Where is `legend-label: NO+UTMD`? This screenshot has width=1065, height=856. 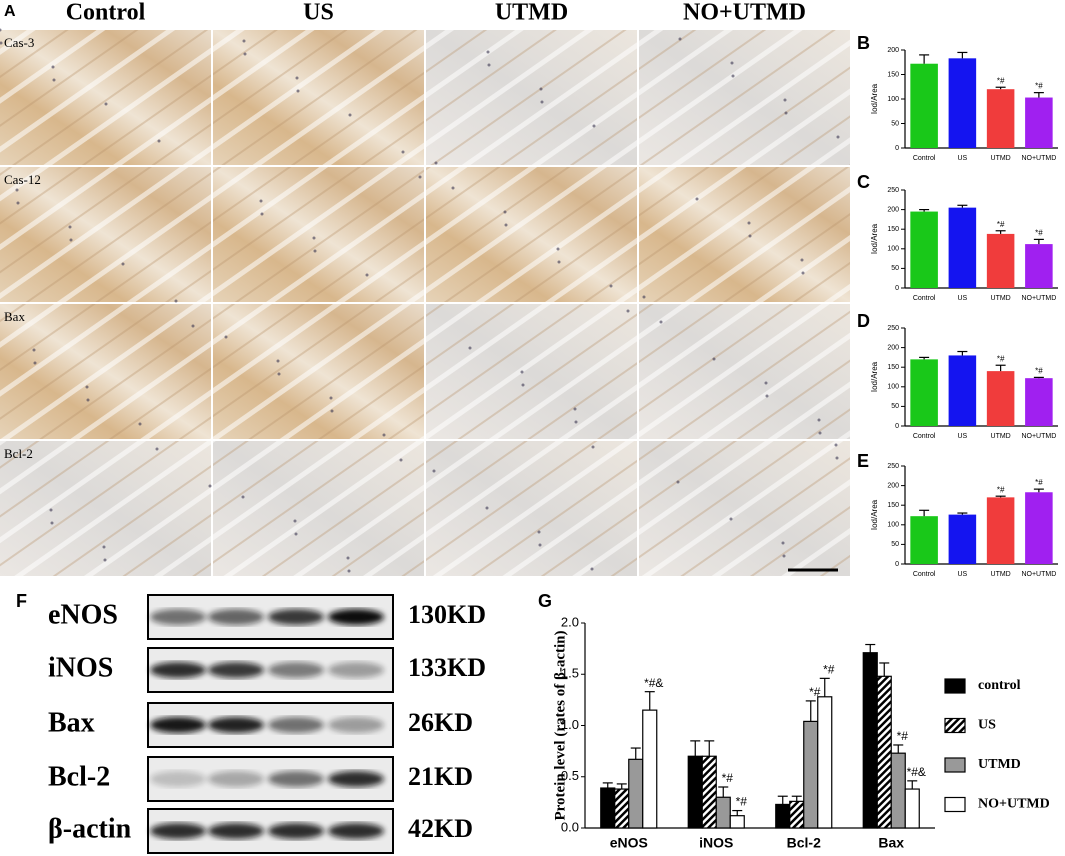
legend-label: NO+UTMD is located at coordinates (1014, 804).